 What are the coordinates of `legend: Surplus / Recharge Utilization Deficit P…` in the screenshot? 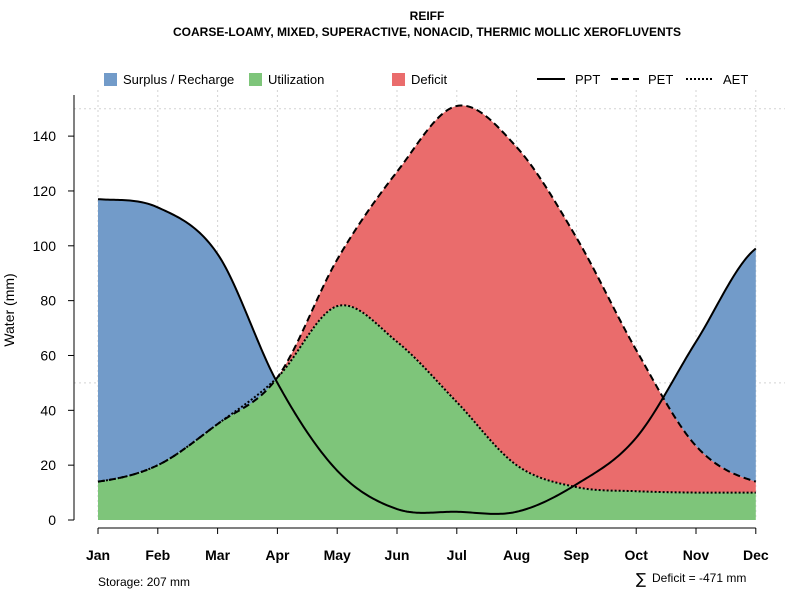 It's located at (426, 79).